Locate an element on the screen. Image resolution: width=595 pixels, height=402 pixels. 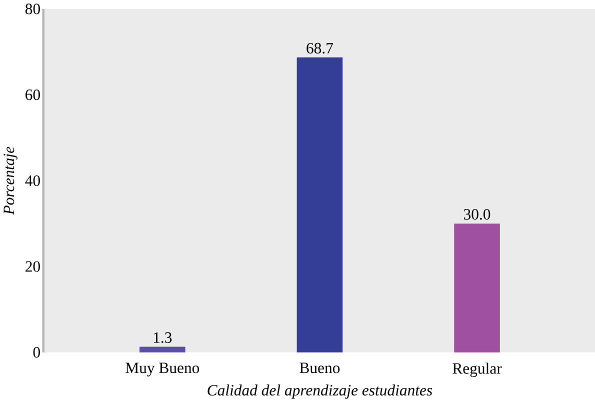
y-tick-label: 60 is located at coordinates (33, 94).